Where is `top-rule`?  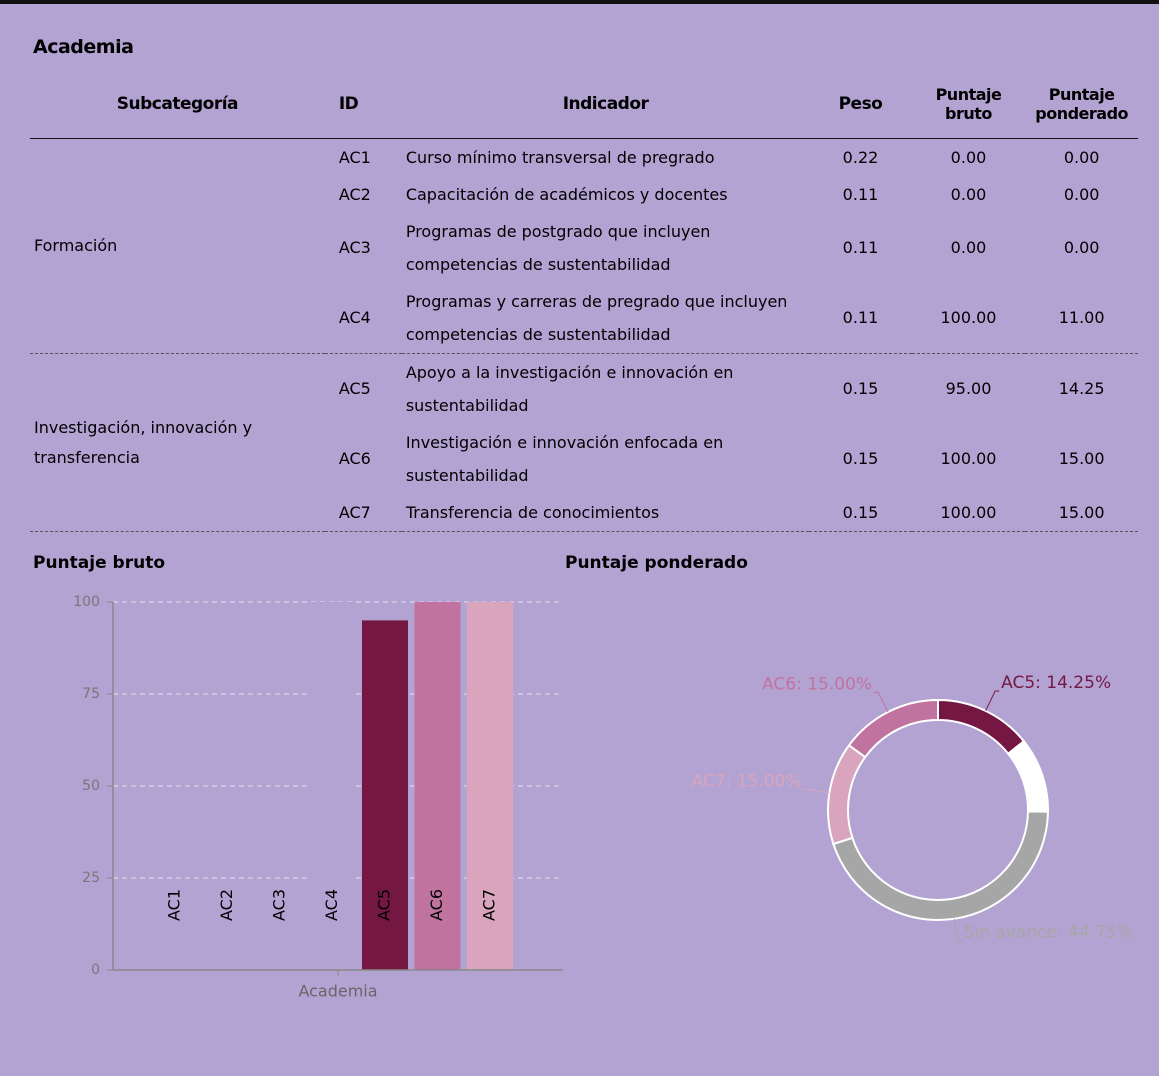 top-rule is located at coordinates (579, 2).